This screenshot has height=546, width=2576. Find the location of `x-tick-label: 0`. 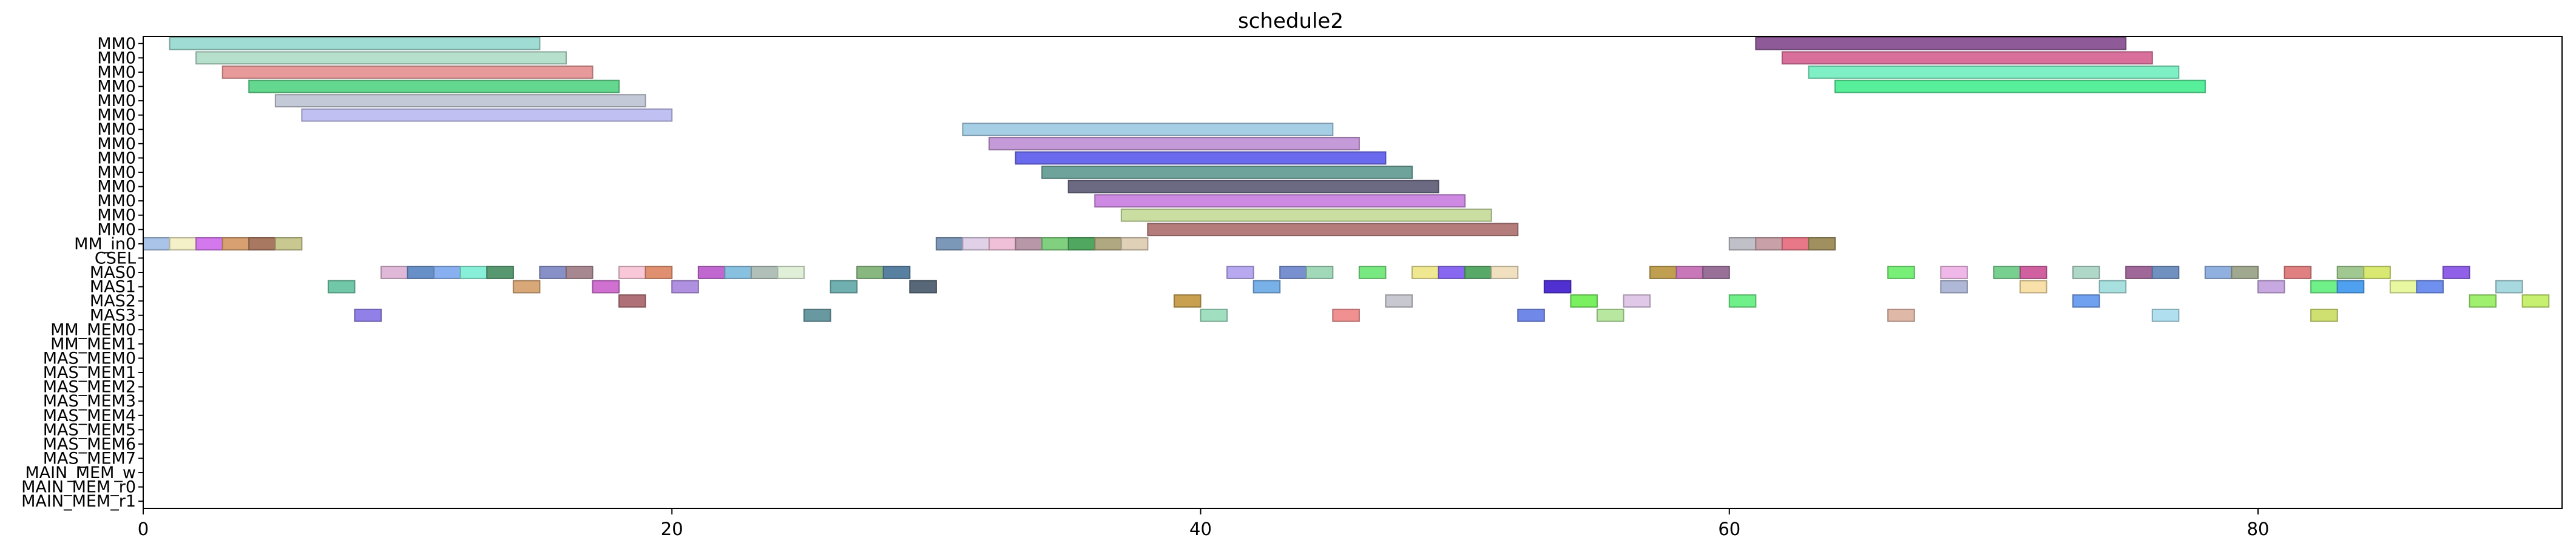

x-tick-label: 0 is located at coordinates (143, 529).